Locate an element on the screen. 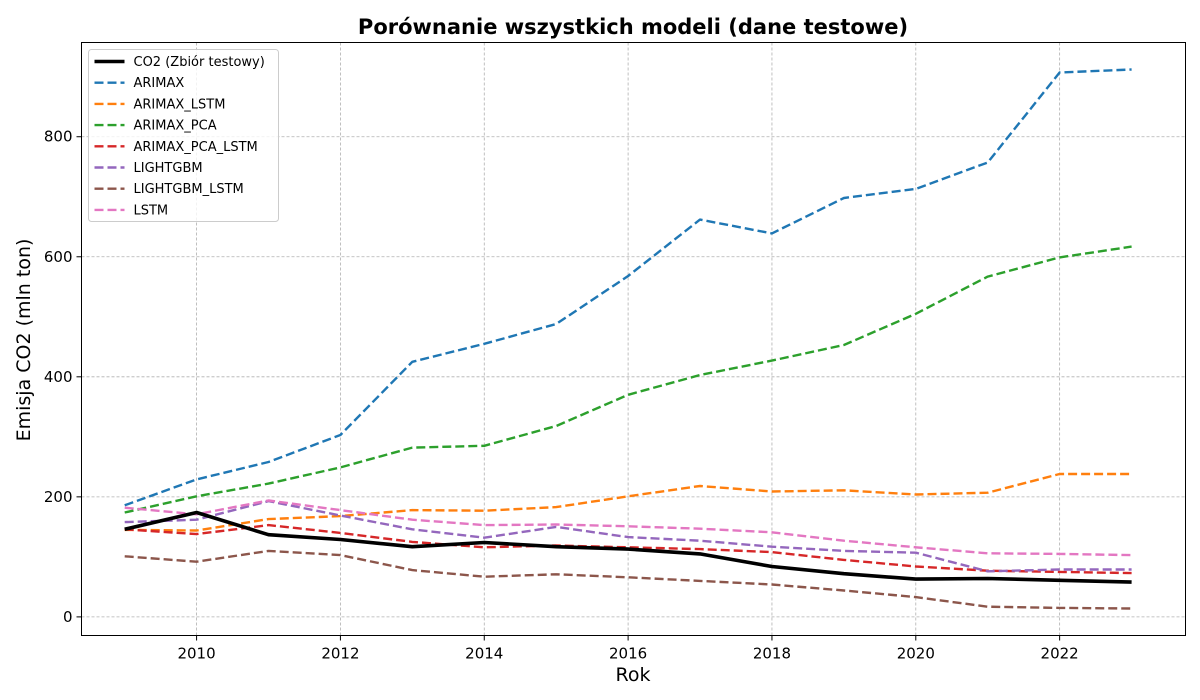 This screenshot has height=700, width=1200. series-line-co2-zbi-r-testowy is located at coordinates (628, 547).